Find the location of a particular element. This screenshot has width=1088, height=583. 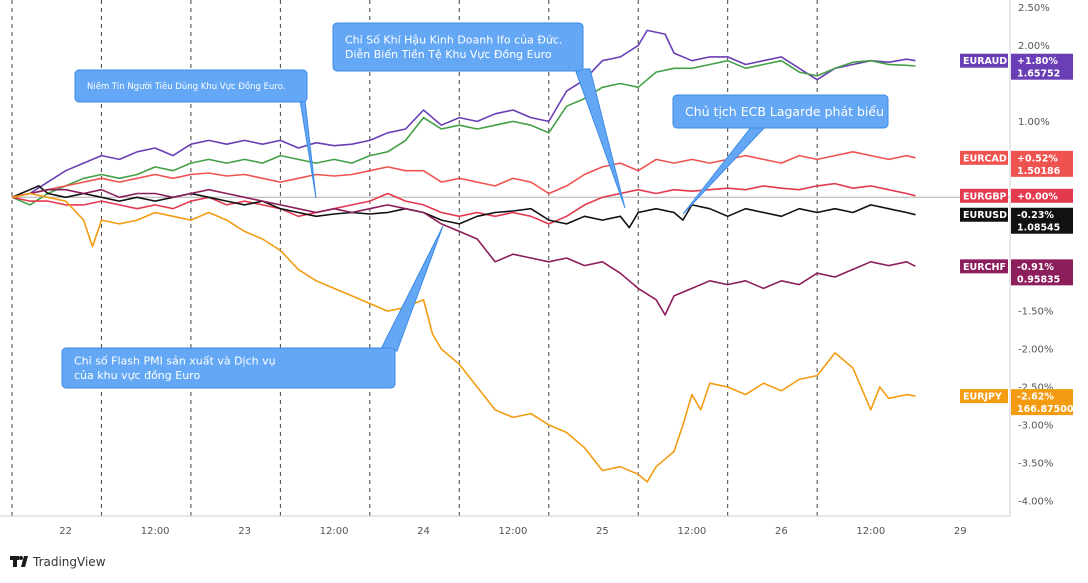

y-tick-label: -3.50% is located at coordinates (1035, 463).